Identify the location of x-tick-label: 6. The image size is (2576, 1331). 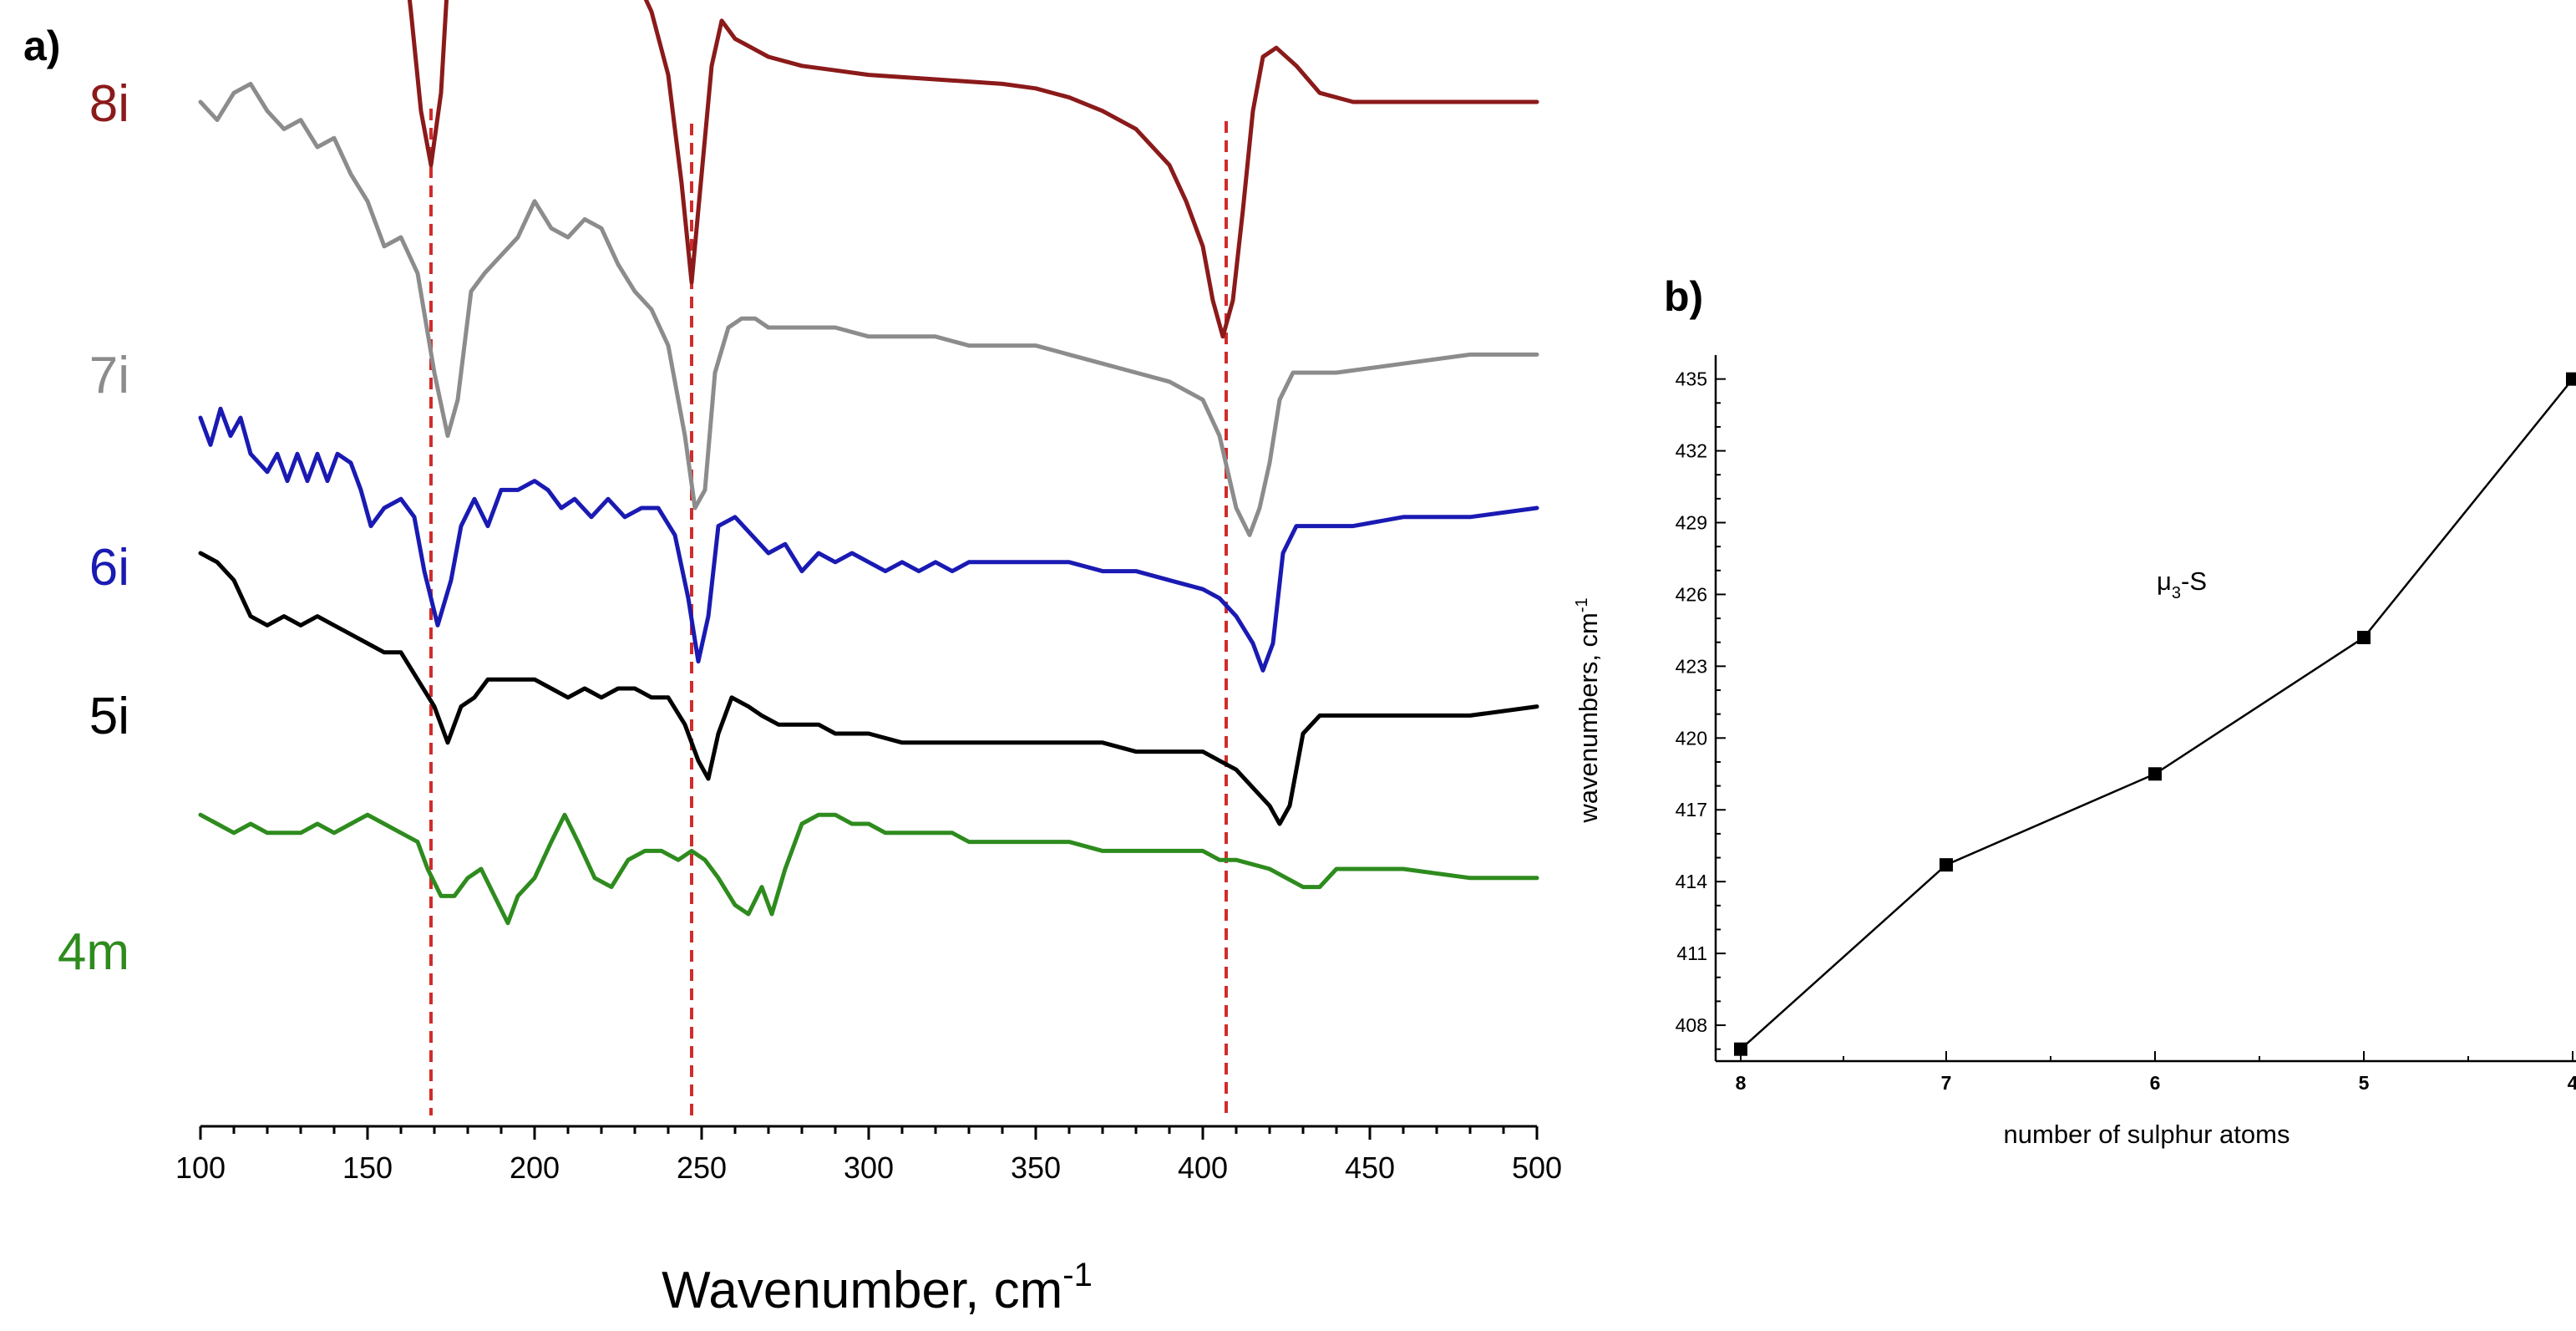
(2155, 1083).